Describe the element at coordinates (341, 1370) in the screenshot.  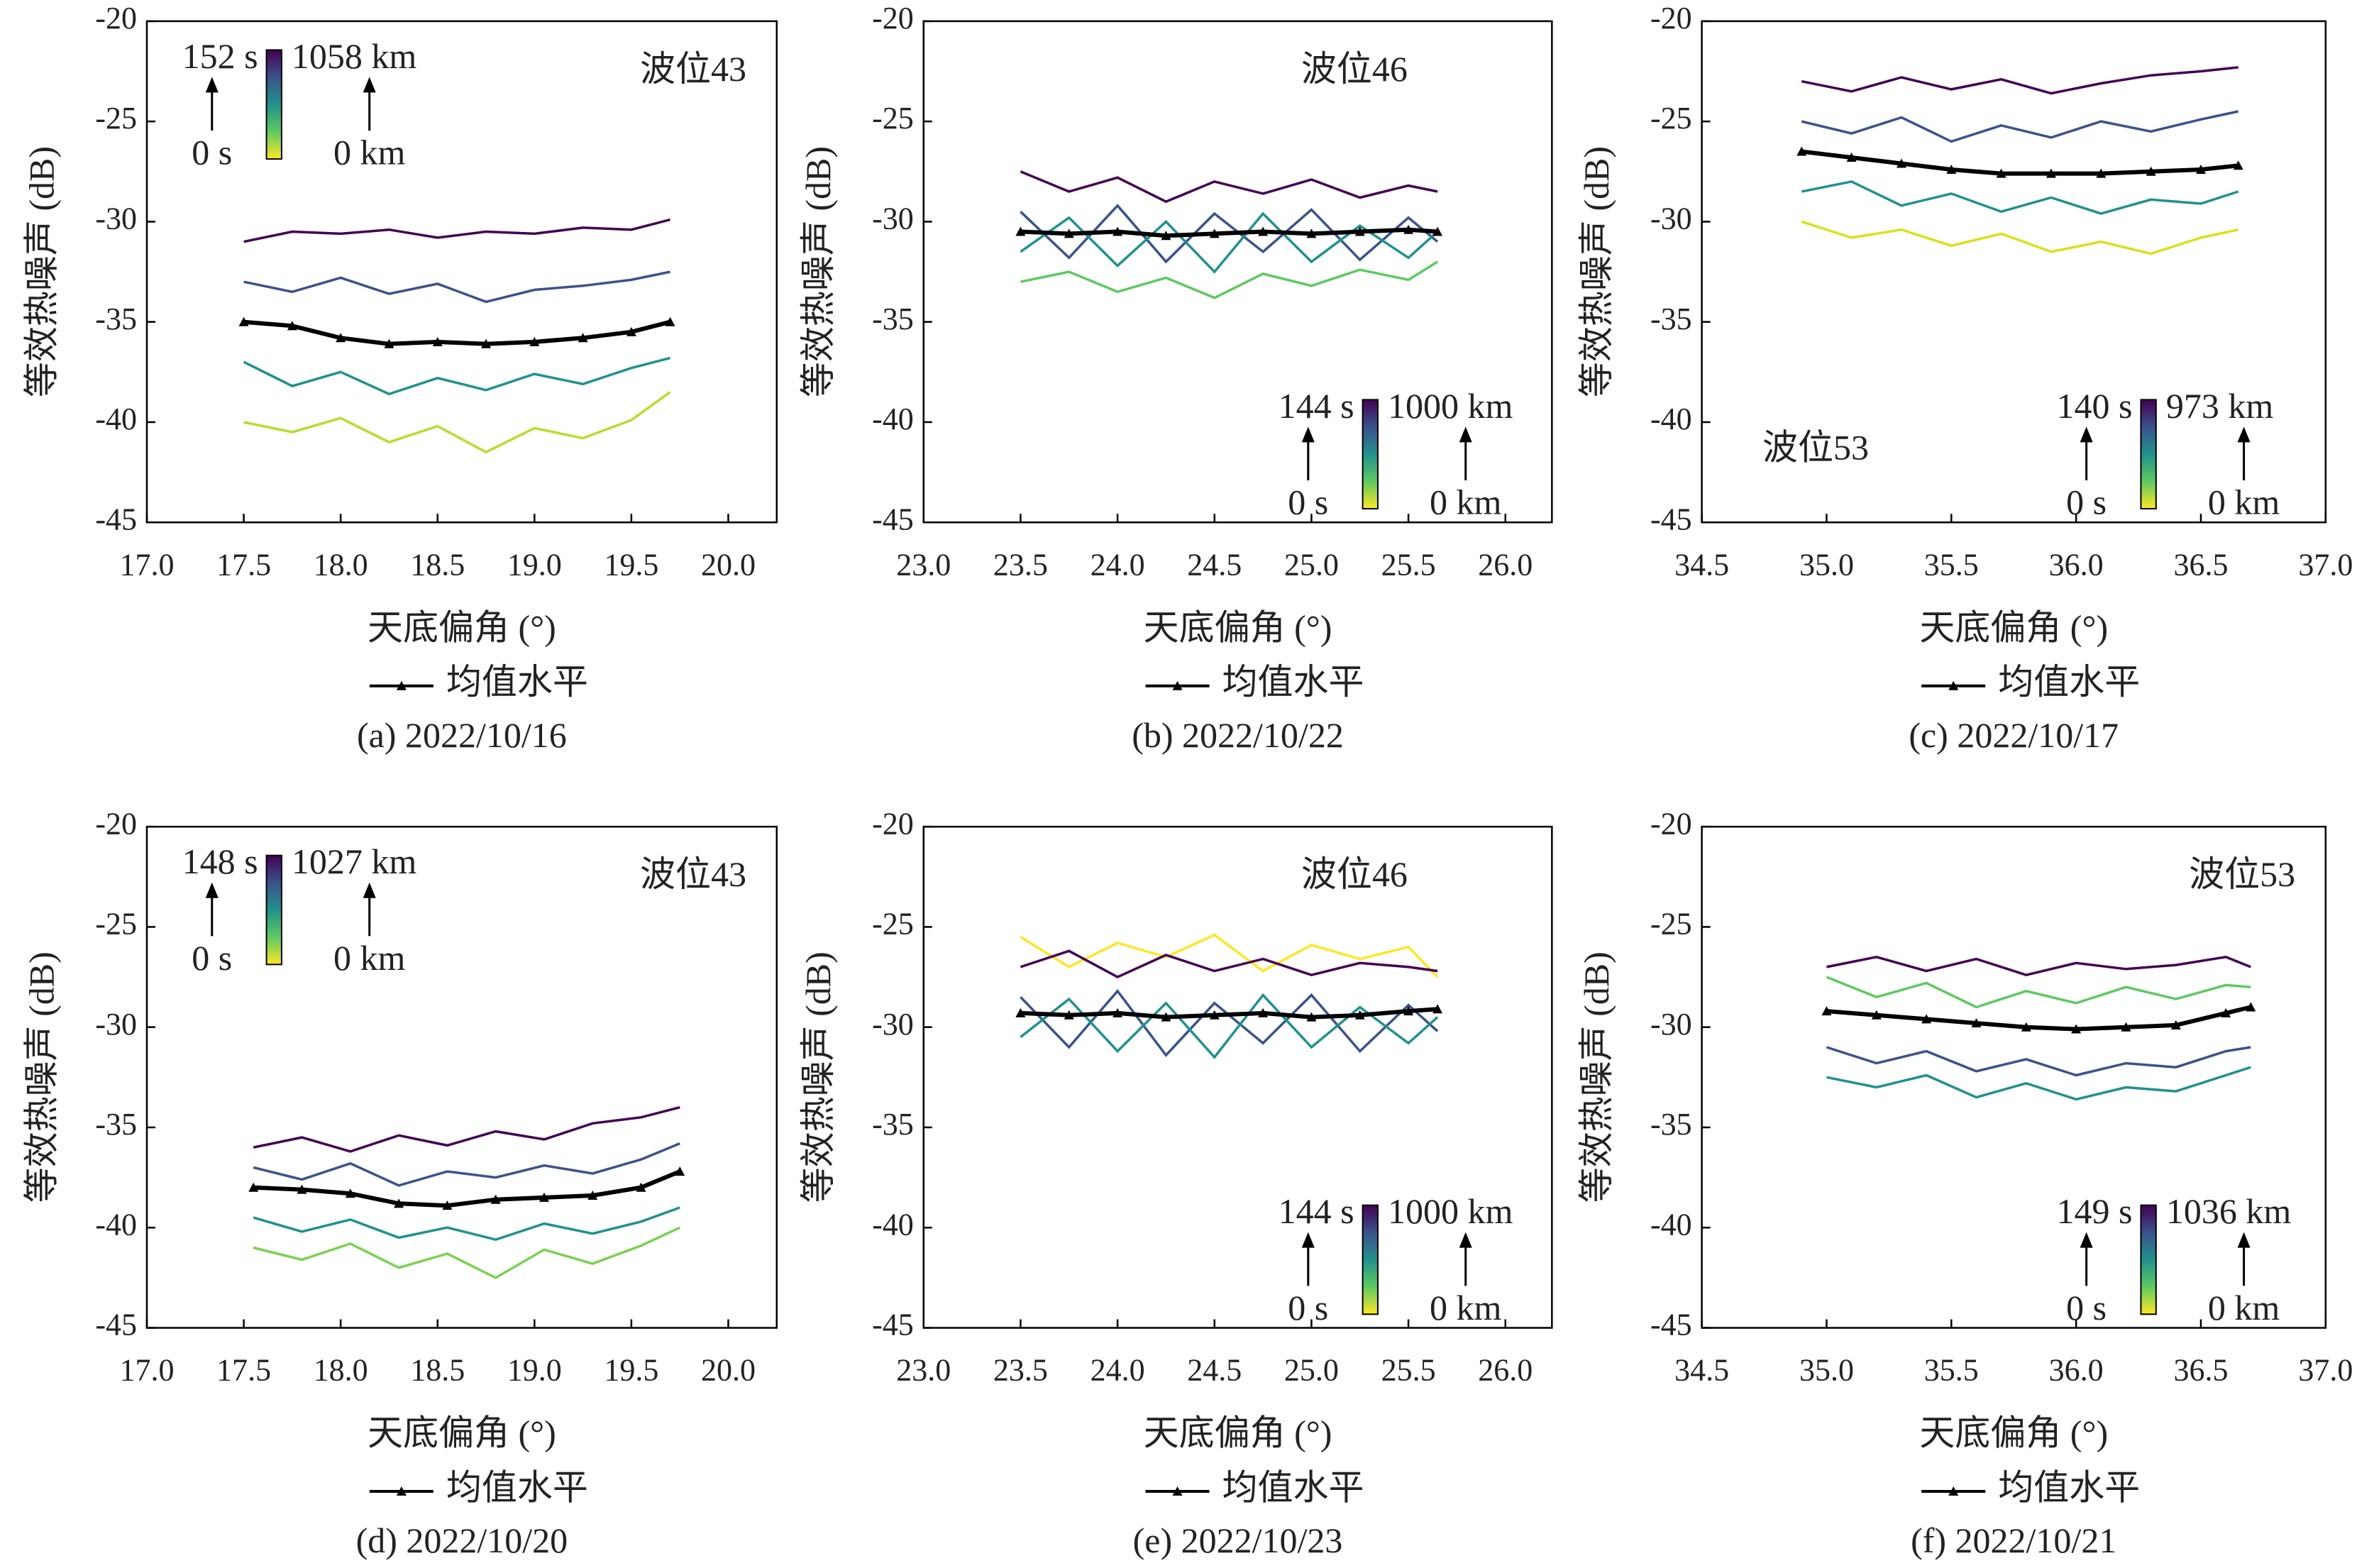
I see `x-tick-label: 18.0` at that location.